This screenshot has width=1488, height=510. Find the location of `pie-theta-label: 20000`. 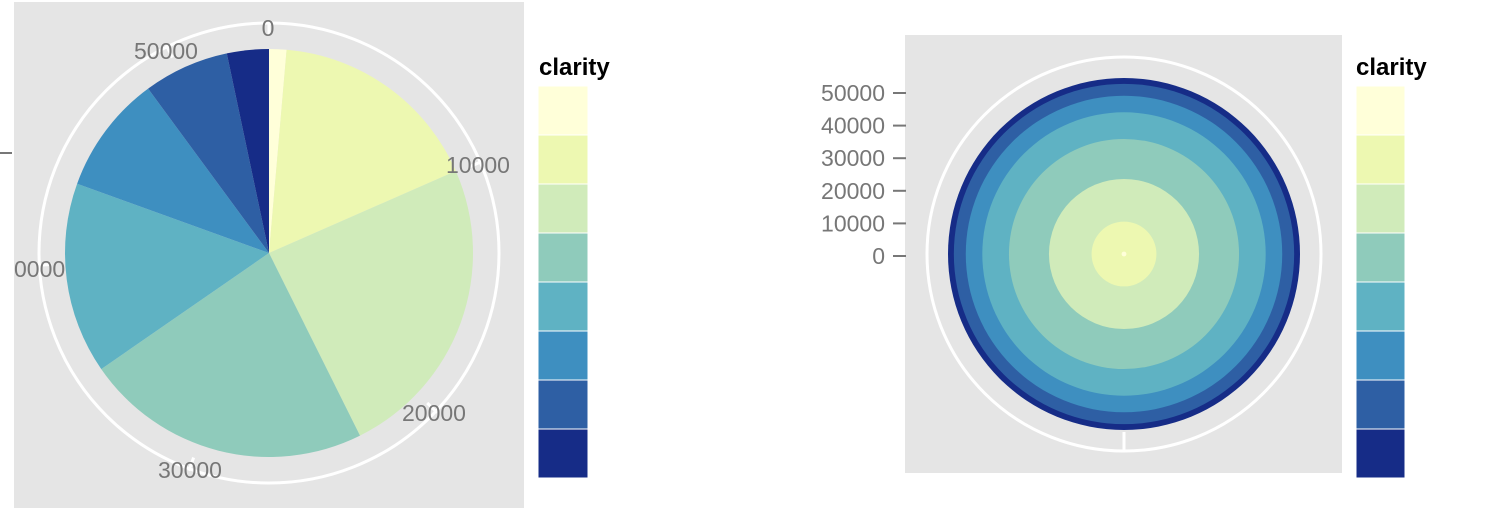

pie-theta-label: 20000 is located at coordinates (434, 413).